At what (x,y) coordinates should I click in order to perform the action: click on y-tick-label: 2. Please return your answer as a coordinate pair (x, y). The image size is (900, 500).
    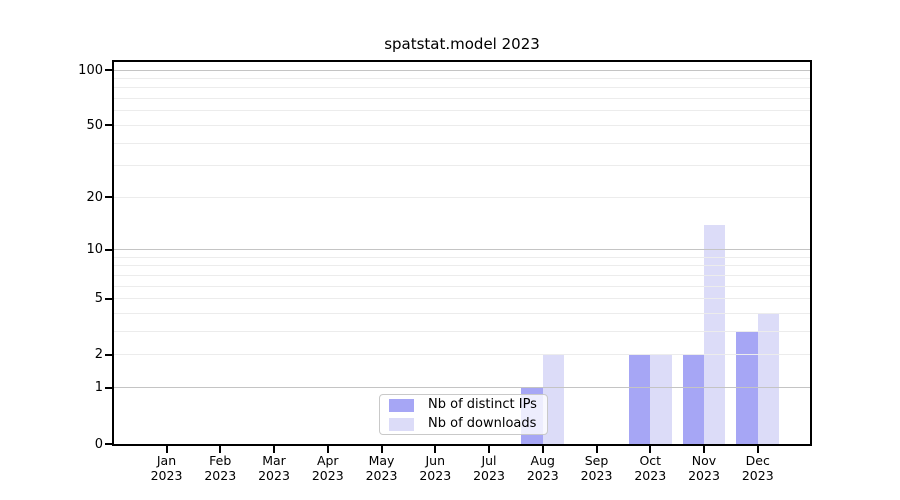
    Looking at the image, I should click on (98, 355).